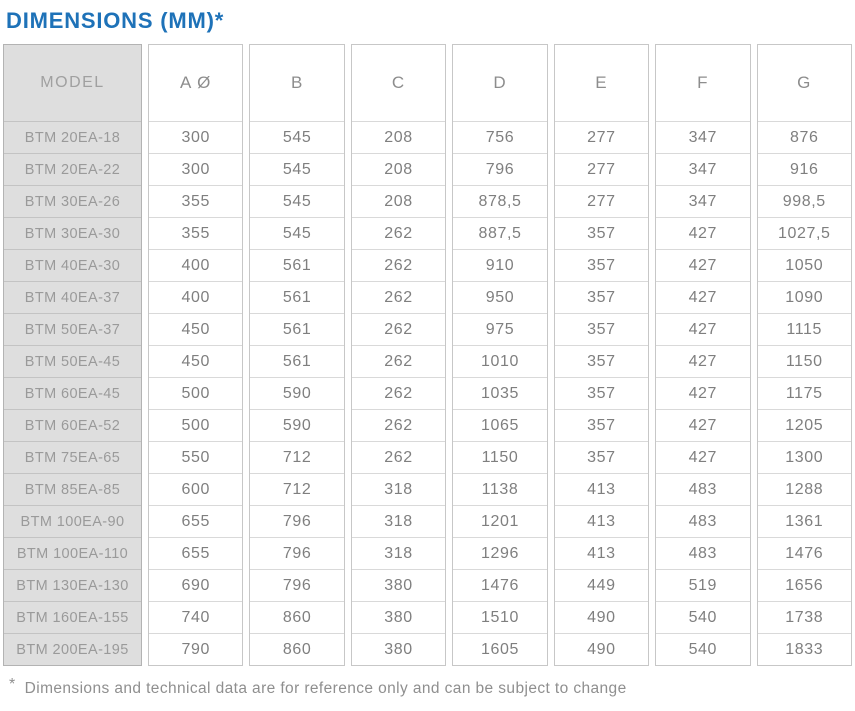 This screenshot has width=855, height=711. Describe the element at coordinates (804, 297) in the screenshot. I see `value-cell: 1090` at that location.